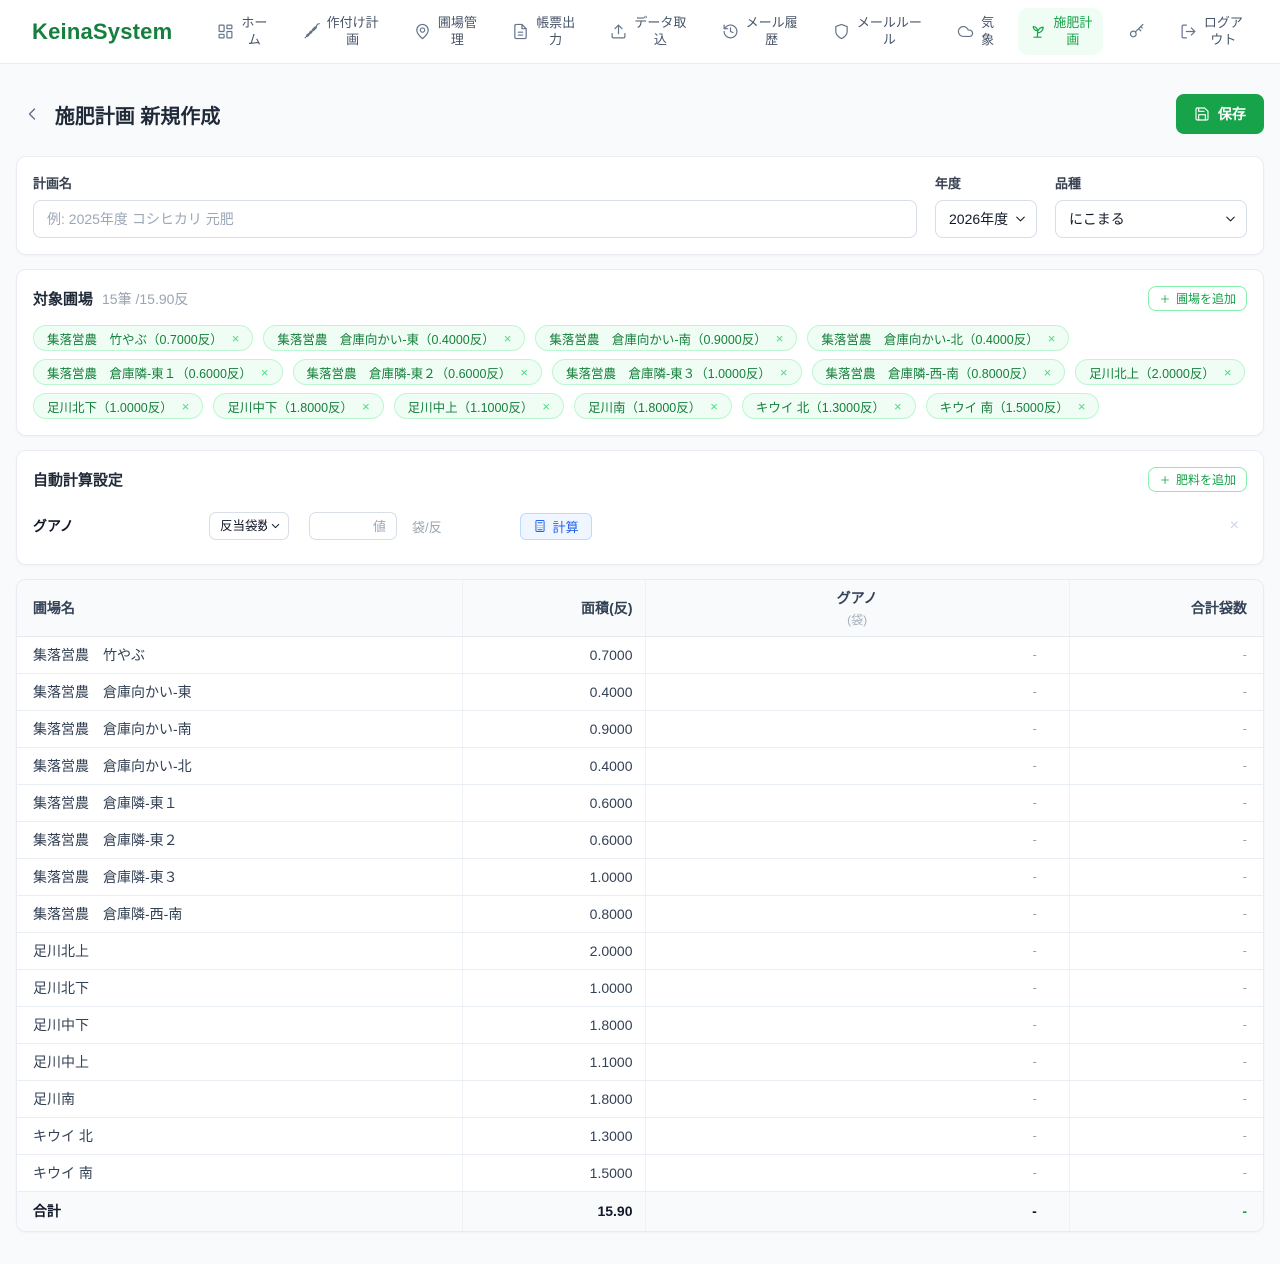 Image resolution: width=1280 pixels, height=1264 pixels. What do you see at coordinates (417, 372) in the screenshot?
I see `field-chip: 集落営農 倉庫隣-東２（0.6000反） ×` at bounding box center [417, 372].